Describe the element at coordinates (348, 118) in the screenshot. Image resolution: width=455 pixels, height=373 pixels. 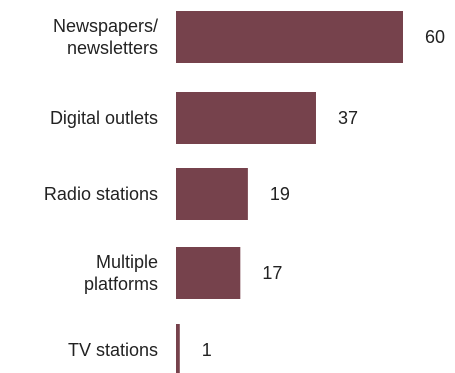
I see `value-label-1: 37` at that location.